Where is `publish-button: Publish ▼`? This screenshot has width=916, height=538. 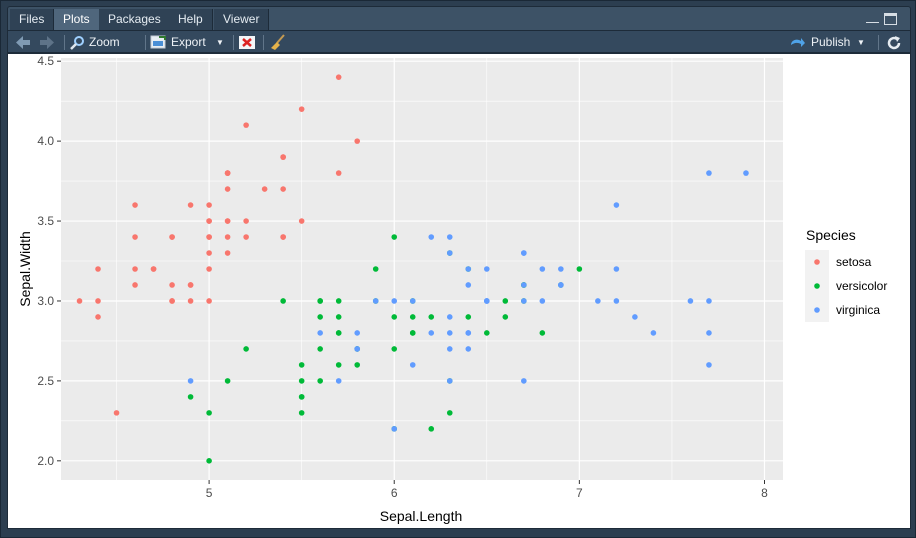 publish-button: Publish ▼ is located at coordinates (829, 42).